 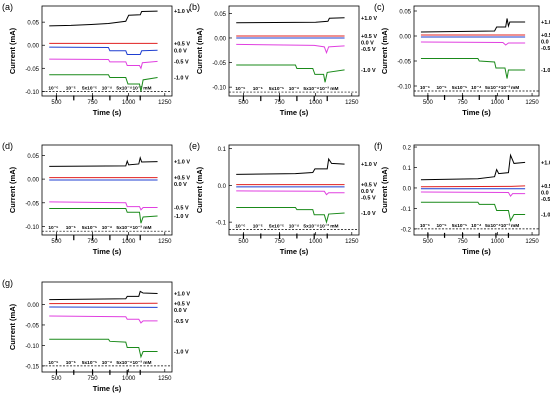 I want to click on y-tick-label: 0.0, so click(x=407, y=189).